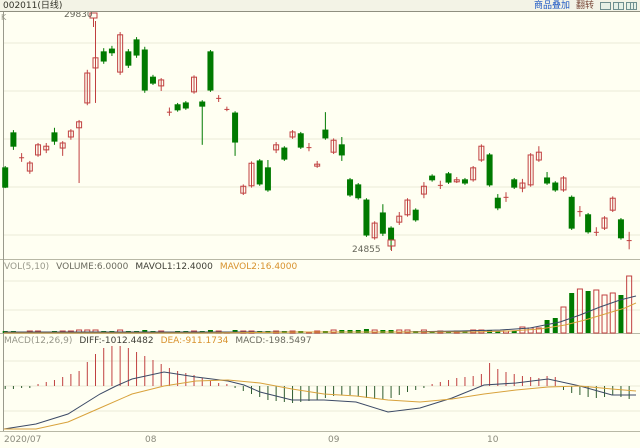 The image size is (640, 448). I want to click on layout-split-pane-icon, so click(618, 5).